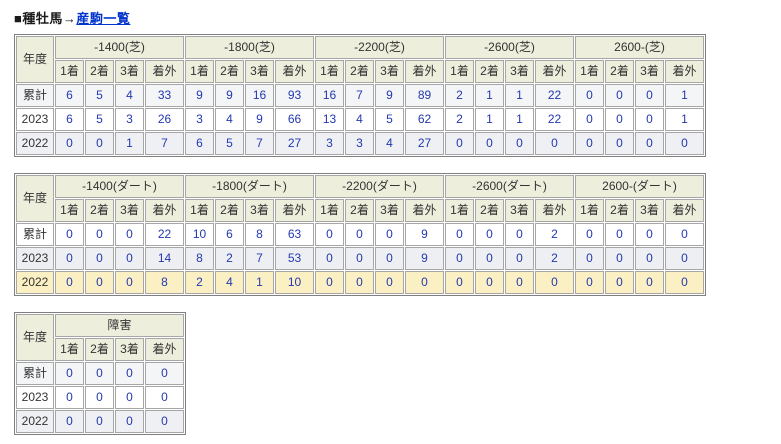 This screenshot has height=444, width=781. I want to click on offspring-list-link: 産駒一覧, so click(103, 18).